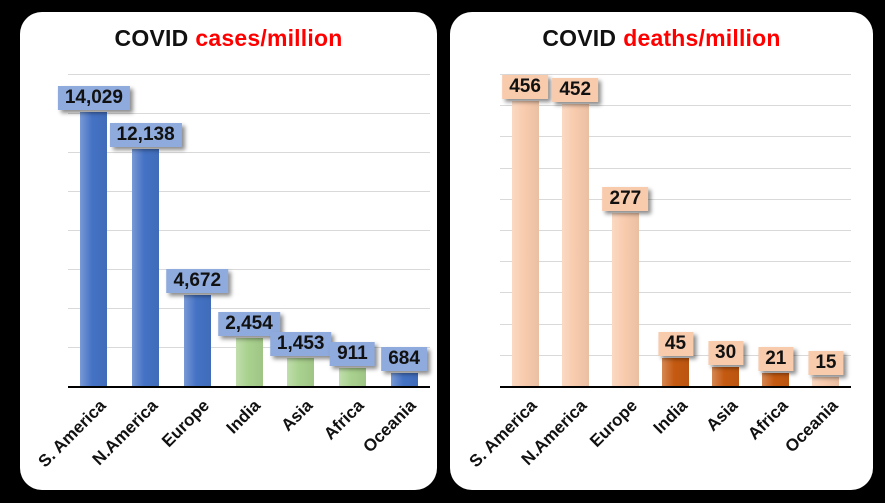 The image size is (885, 503). I want to click on value-label-asia: 30, so click(726, 353).